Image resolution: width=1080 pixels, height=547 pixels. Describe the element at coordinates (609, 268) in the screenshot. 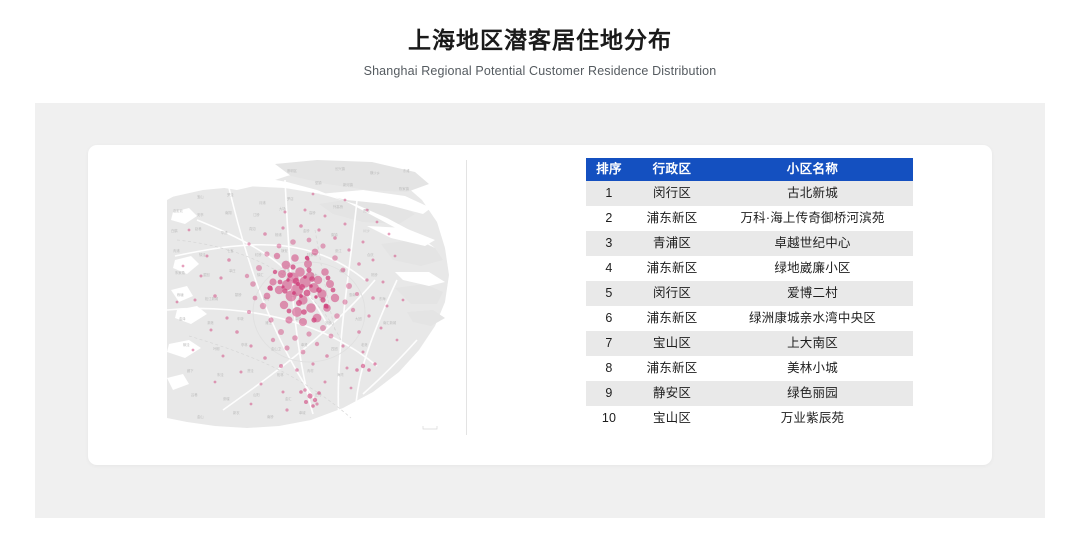

I see `cell-rank: 4` at that location.